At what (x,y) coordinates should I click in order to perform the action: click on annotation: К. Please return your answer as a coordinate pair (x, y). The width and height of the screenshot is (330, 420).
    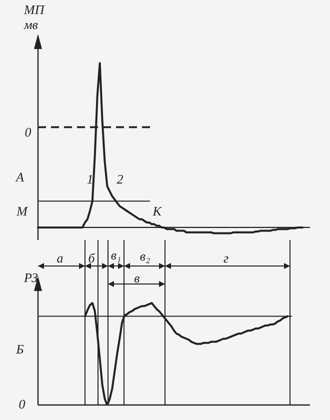
    Looking at the image, I should click on (157, 210).